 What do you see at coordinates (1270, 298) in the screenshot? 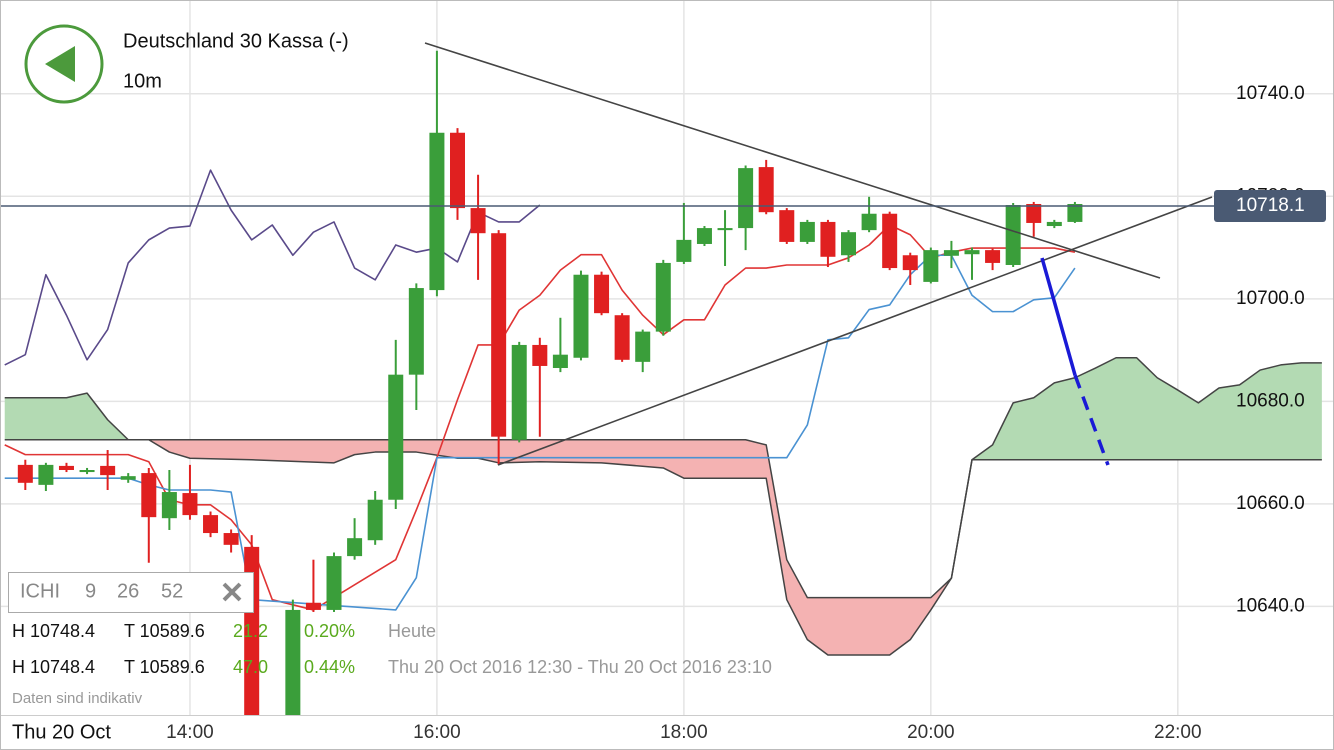
I see `y-tick-label: 10700.0` at bounding box center [1270, 298].